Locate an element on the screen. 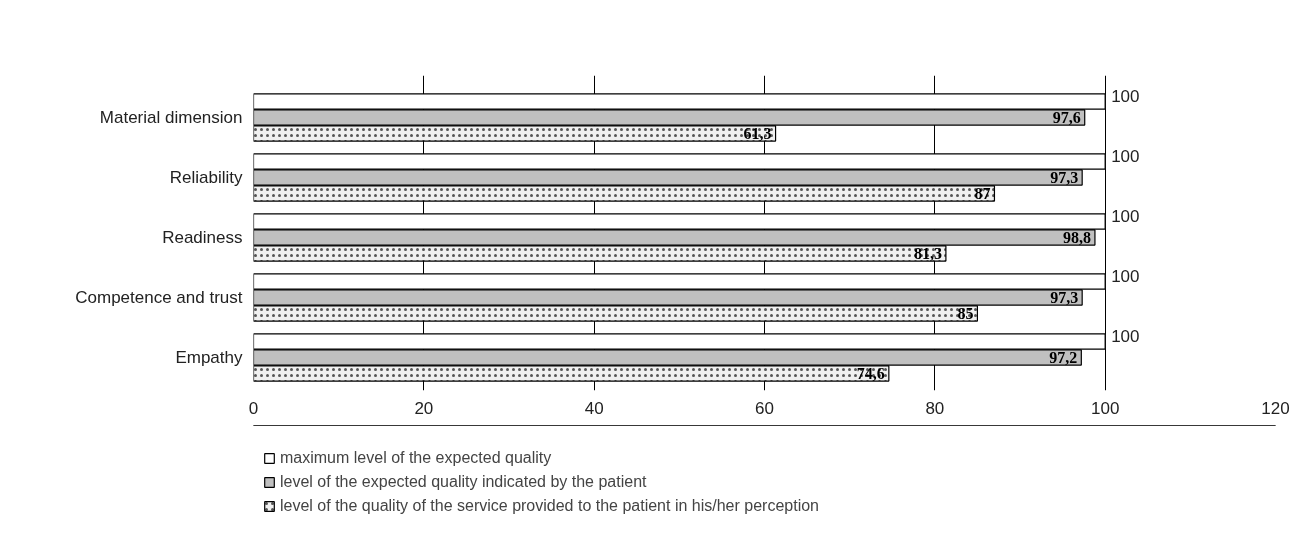 The image size is (1297, 537). legend-label: level of the expected quality indicated by the patient is located at coordinates (463, 482).